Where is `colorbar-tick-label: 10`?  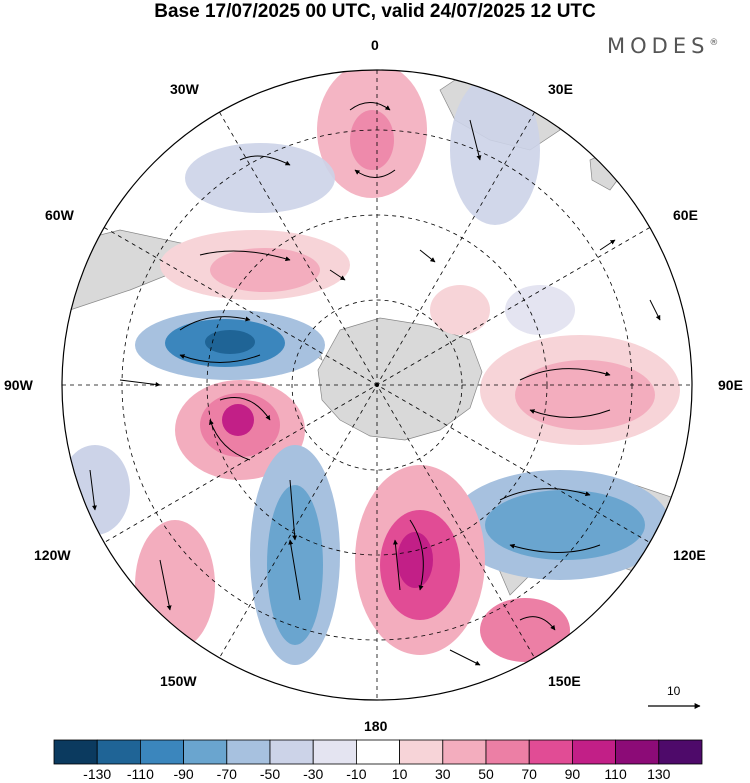 colorbar-tick-label: 10 is located at coordinates (399, 774).